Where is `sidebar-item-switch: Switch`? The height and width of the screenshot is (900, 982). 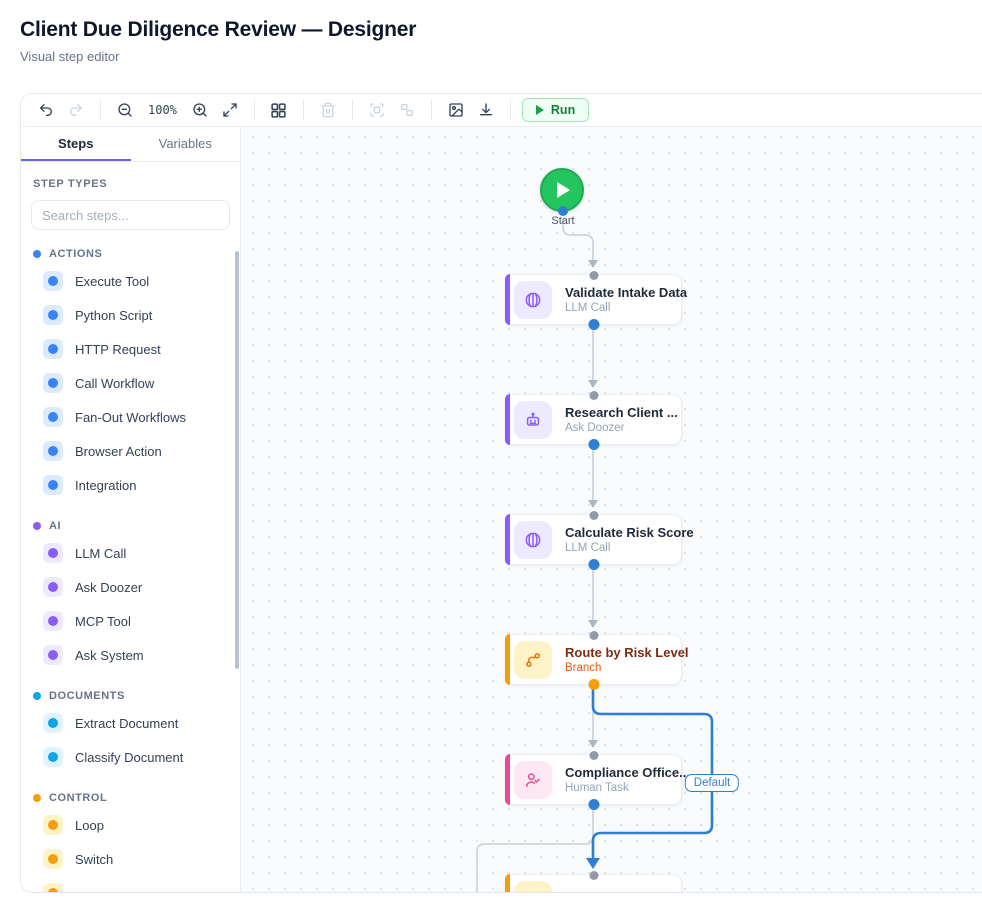
sidebar-item-switch: Switch is located at coordinates (130, 859).